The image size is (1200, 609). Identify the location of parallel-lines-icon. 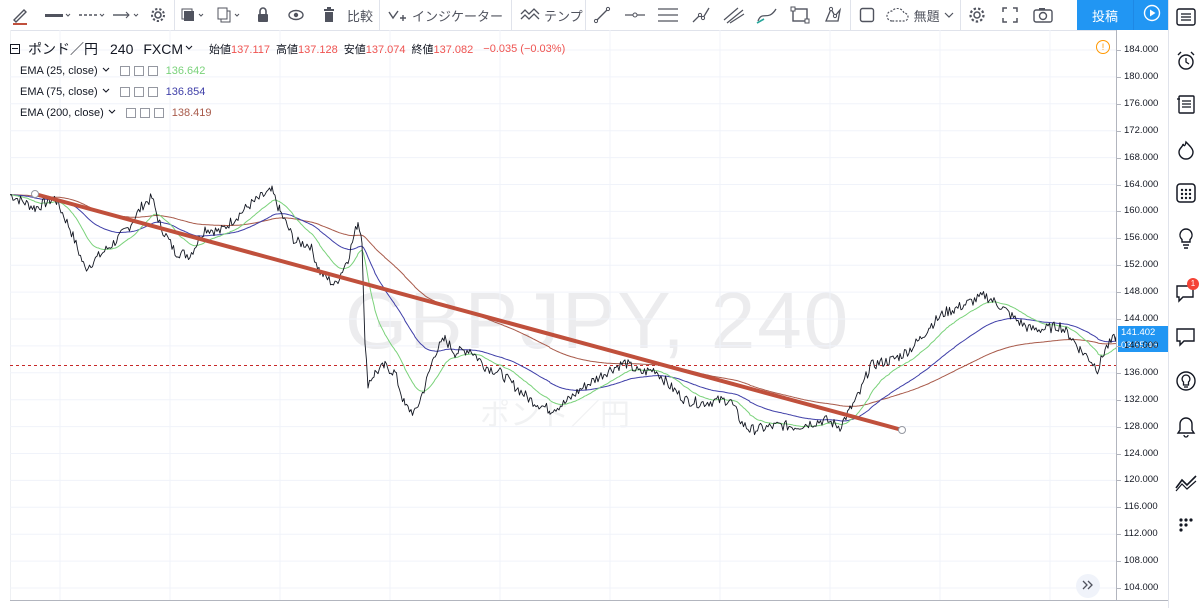
(668, 15).